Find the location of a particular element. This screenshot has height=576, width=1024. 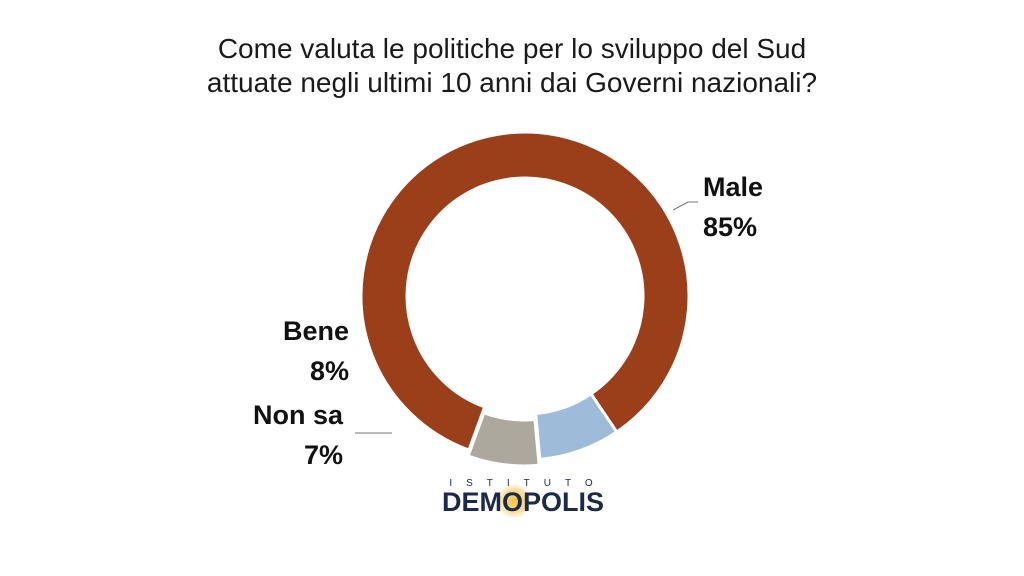

label-non-sa-name: Non sa is located at coordinates (298, 415).